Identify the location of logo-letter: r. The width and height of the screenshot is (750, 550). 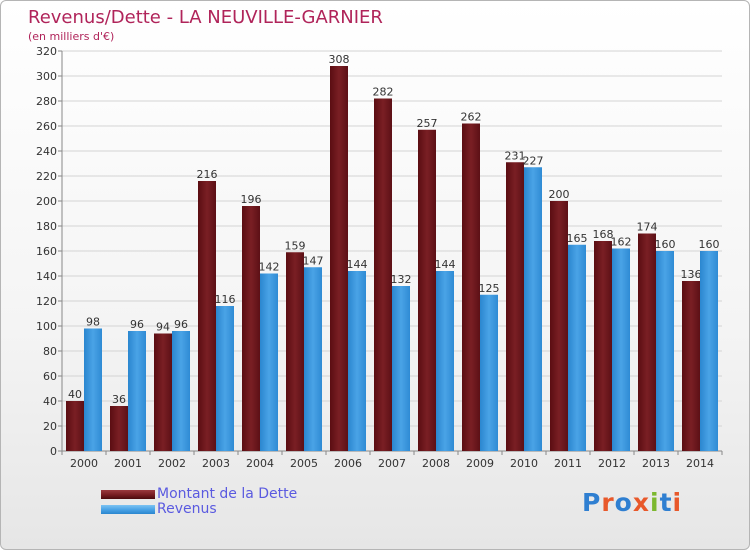
(608, 502).